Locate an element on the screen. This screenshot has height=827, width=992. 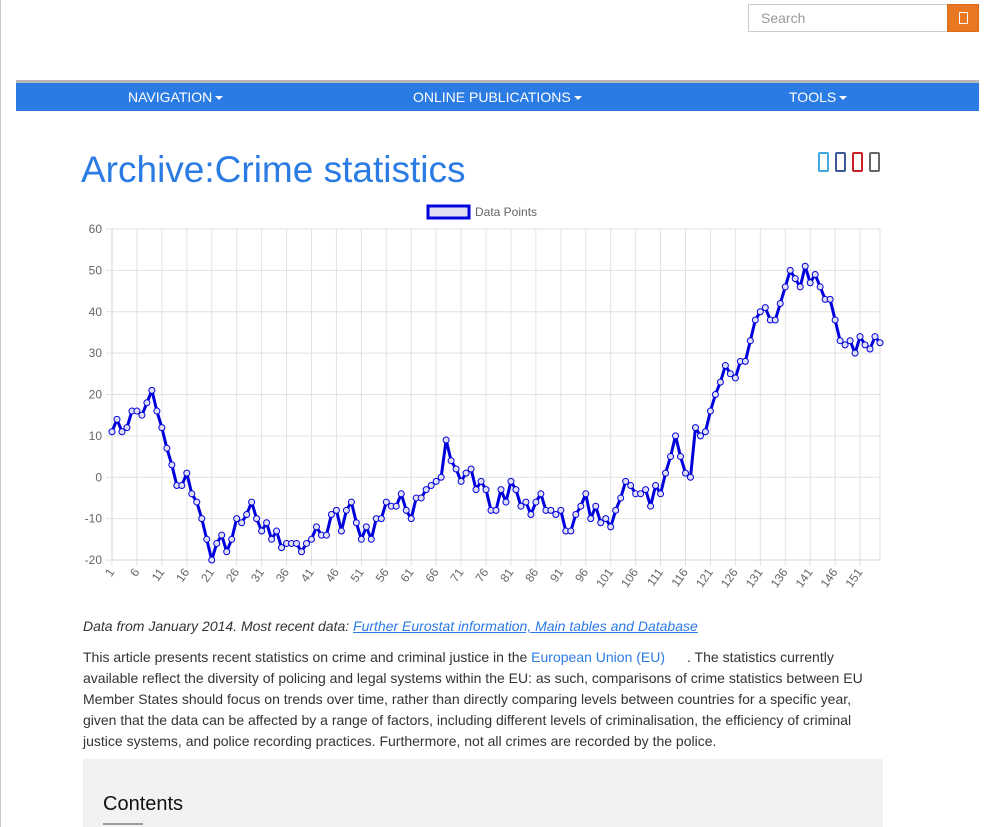
facebook-icon is located at coordinates (840, 162).